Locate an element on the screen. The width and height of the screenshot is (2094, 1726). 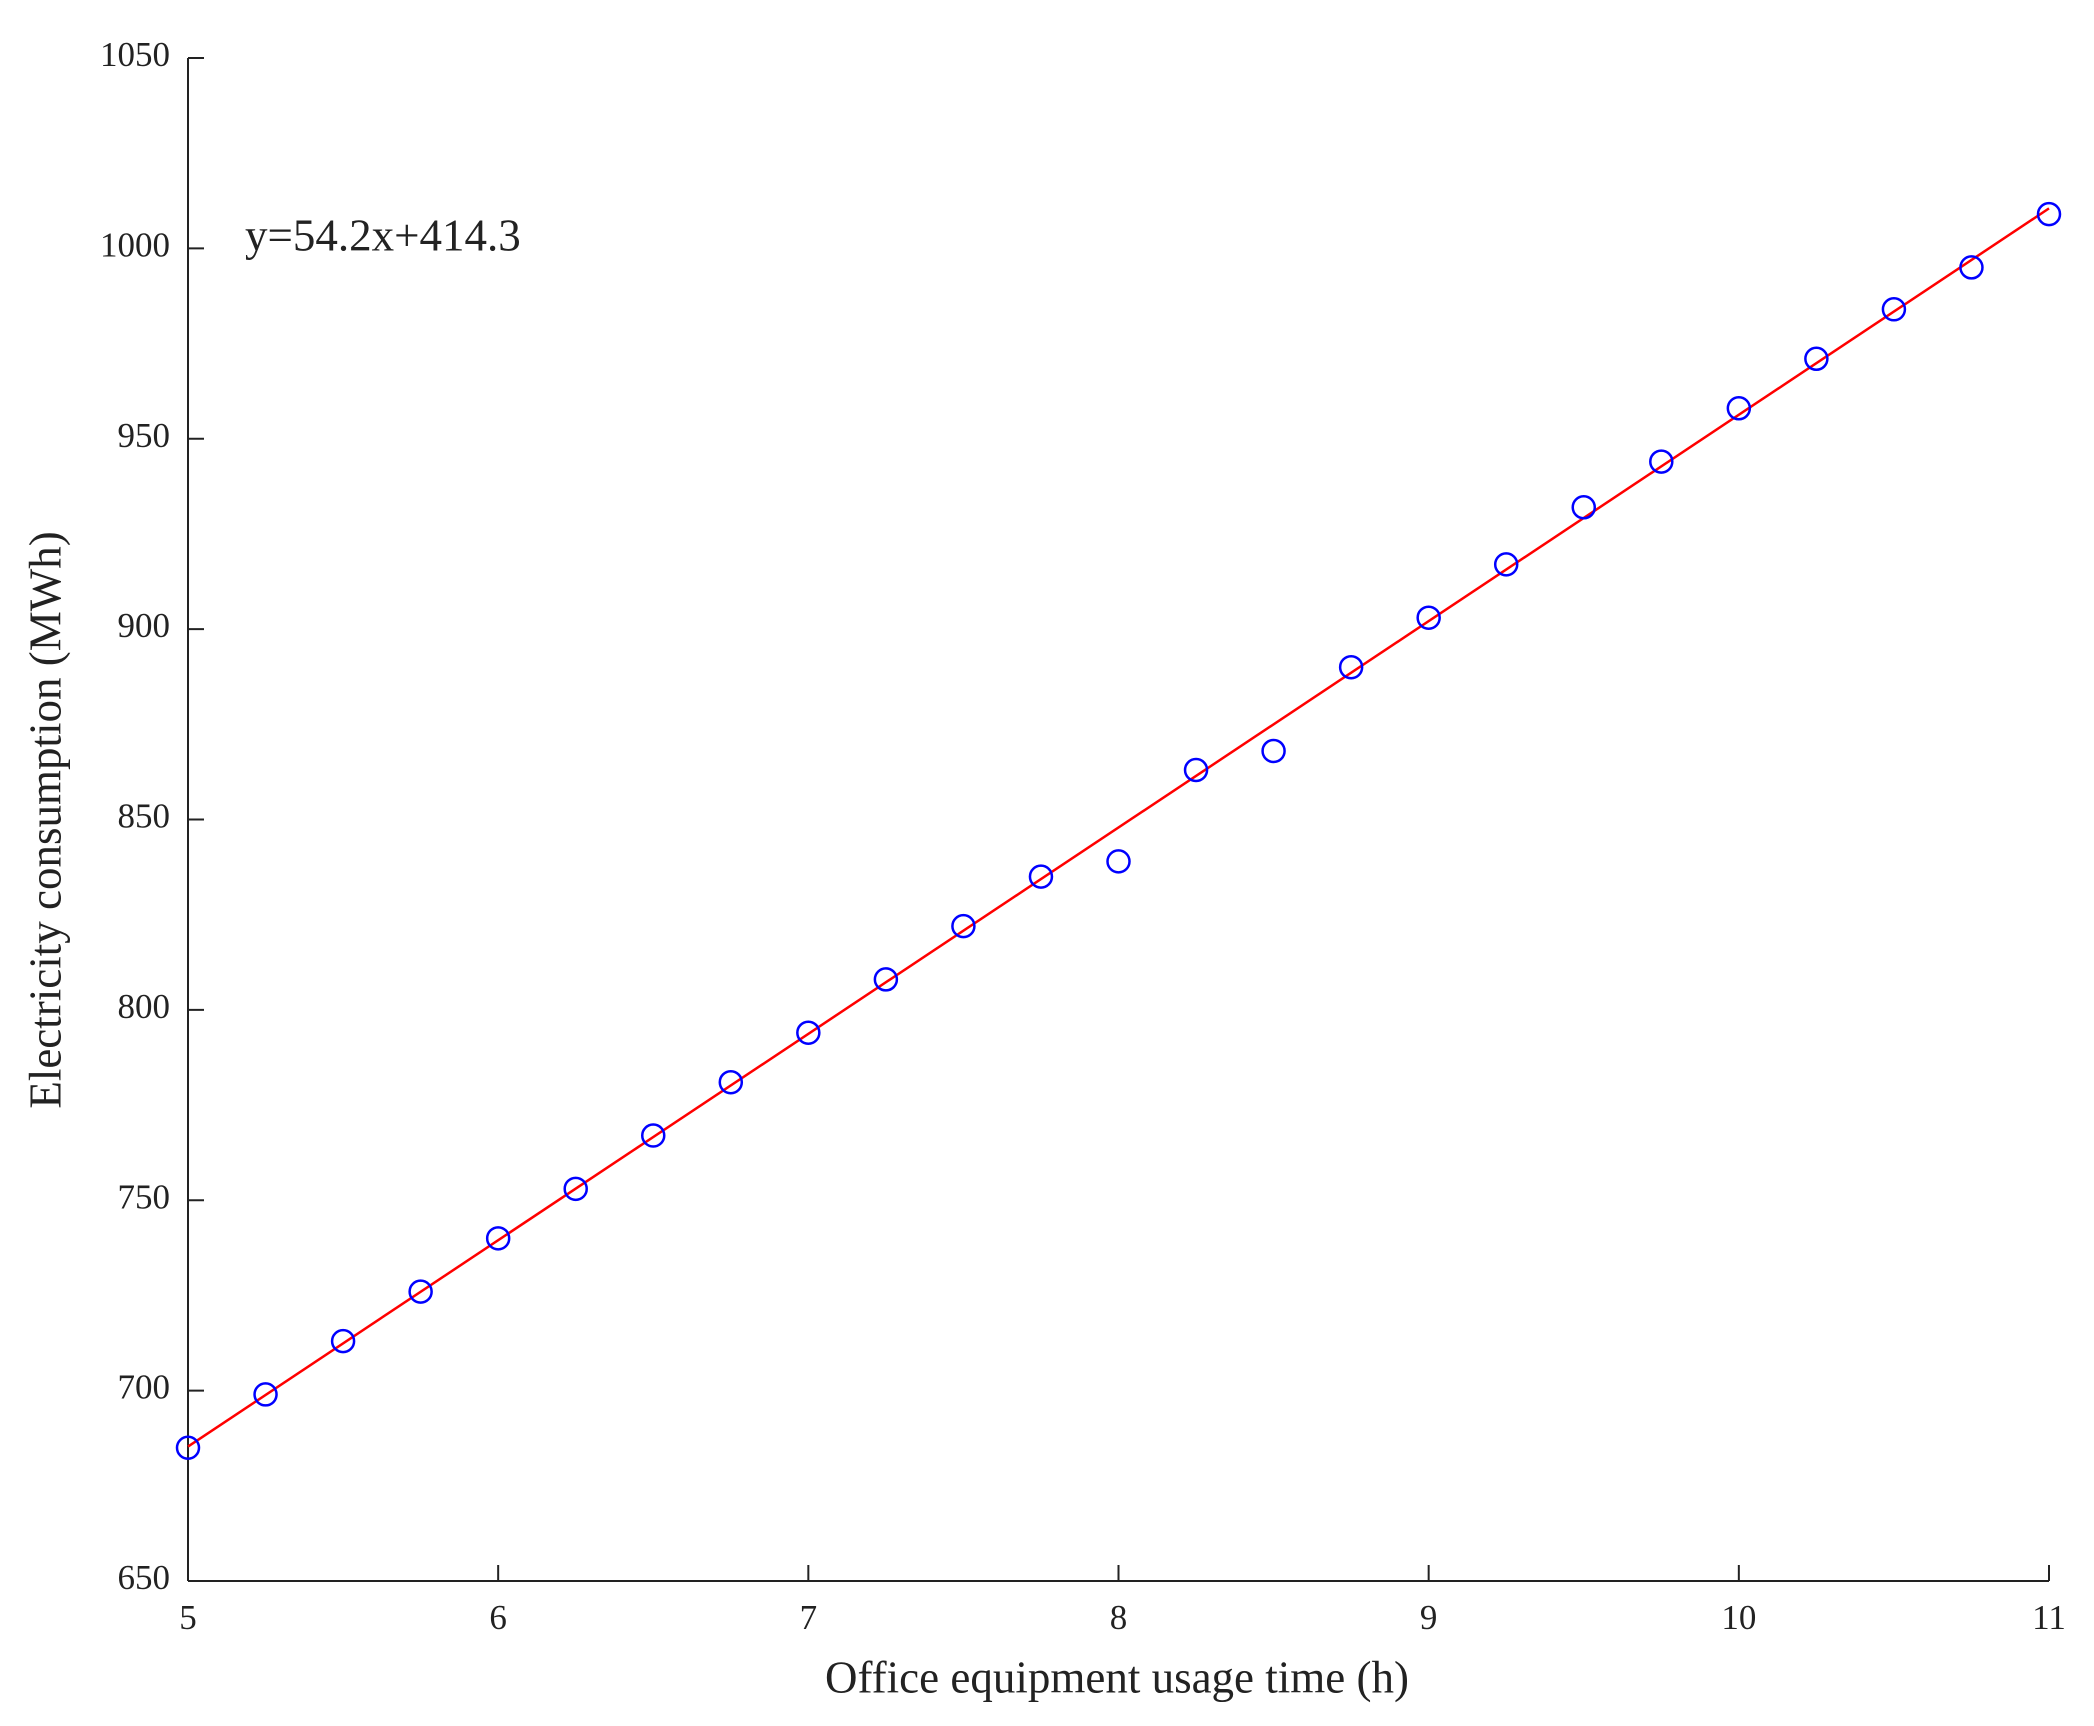
y-tick-label: 950 is located at coordinates (144, 435).